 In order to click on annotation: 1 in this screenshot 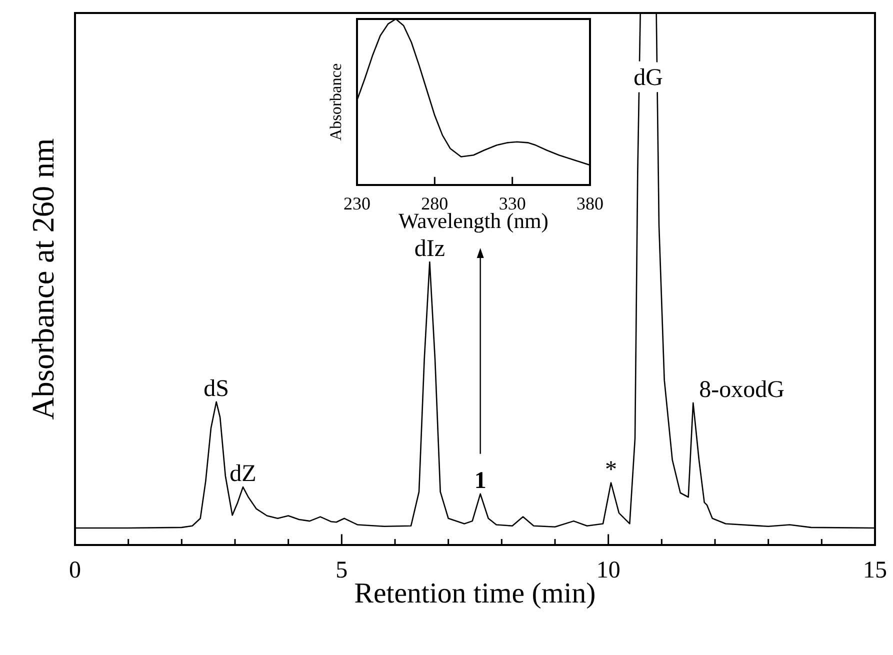, I will do `click(480, 481)`.